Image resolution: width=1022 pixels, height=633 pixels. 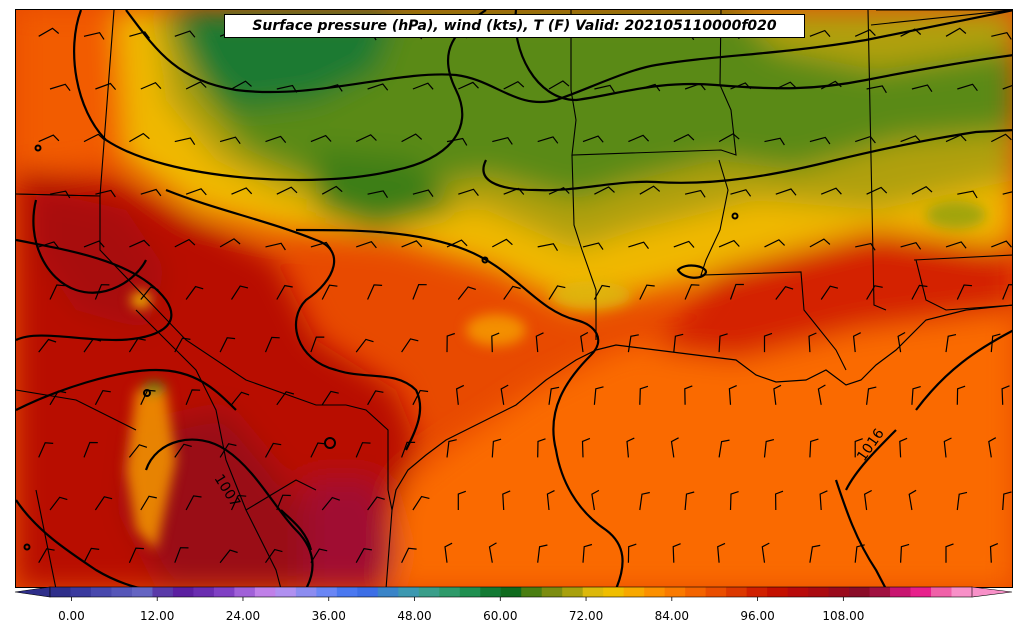 What do you see at coordinates (843, 616) in the screenshot?
I see `colorbar-tick-label: 108.00` at bounding box center [843, 616].